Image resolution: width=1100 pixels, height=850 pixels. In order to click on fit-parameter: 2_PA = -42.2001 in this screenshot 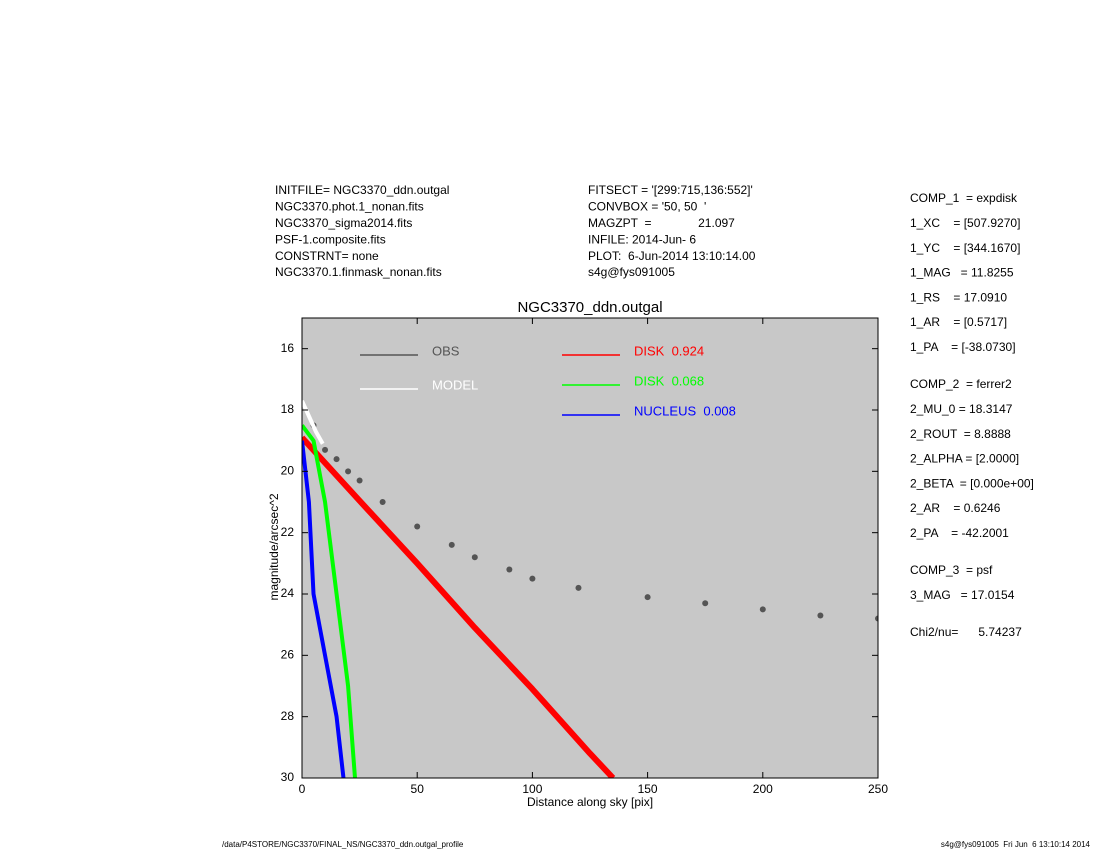, I will do `click(959, 533)`.